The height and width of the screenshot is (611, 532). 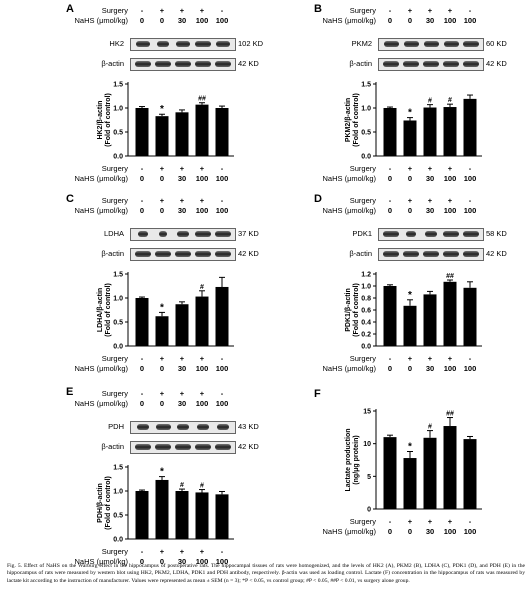 I want to click on y-tick-label: 5, so click(x=369, y=477).